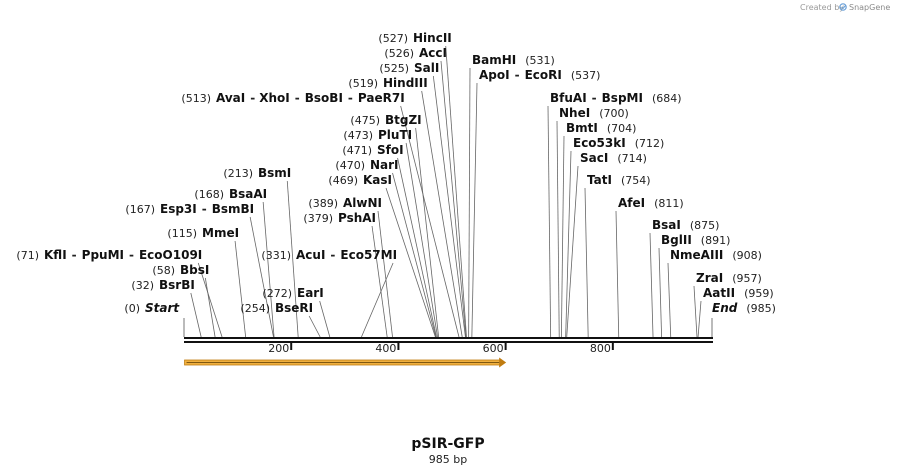 This screenshot has width=897, height=475. What do you see at coordinates (189, 209) in the screenshot?
I see `site-label-esp3i: (167) Esp3I - BsmBI` at bounding box center [189, 209].